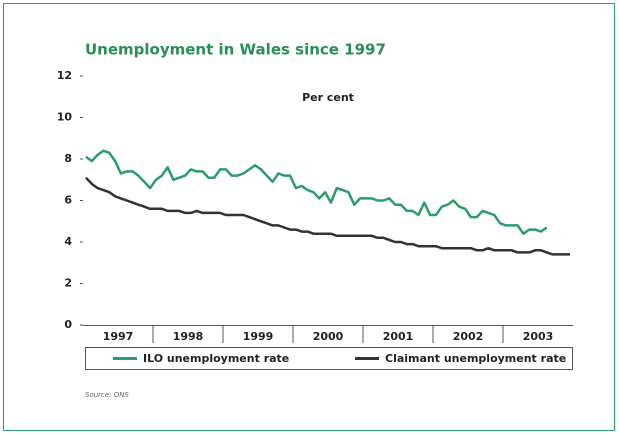  I want to click on y-tick-label: 12, so click(64, 75).